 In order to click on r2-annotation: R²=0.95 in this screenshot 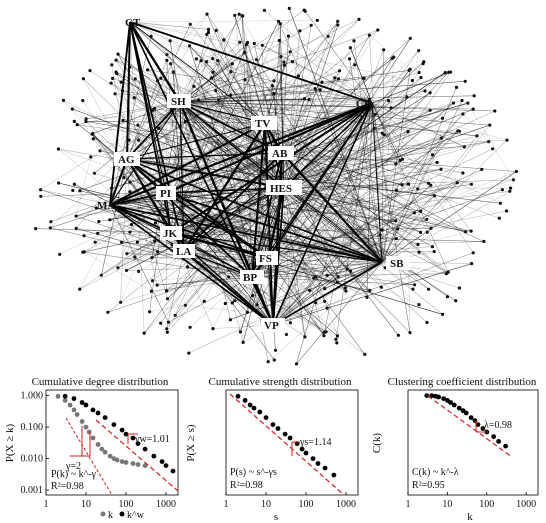, I will do `click(428, 485)`.